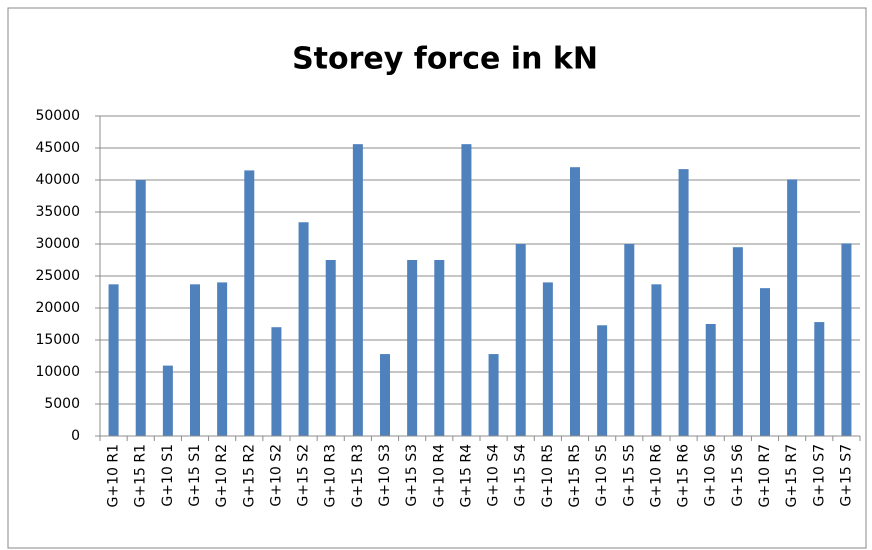  I want to click on y-tick-label: 10000, so click(57, 372).